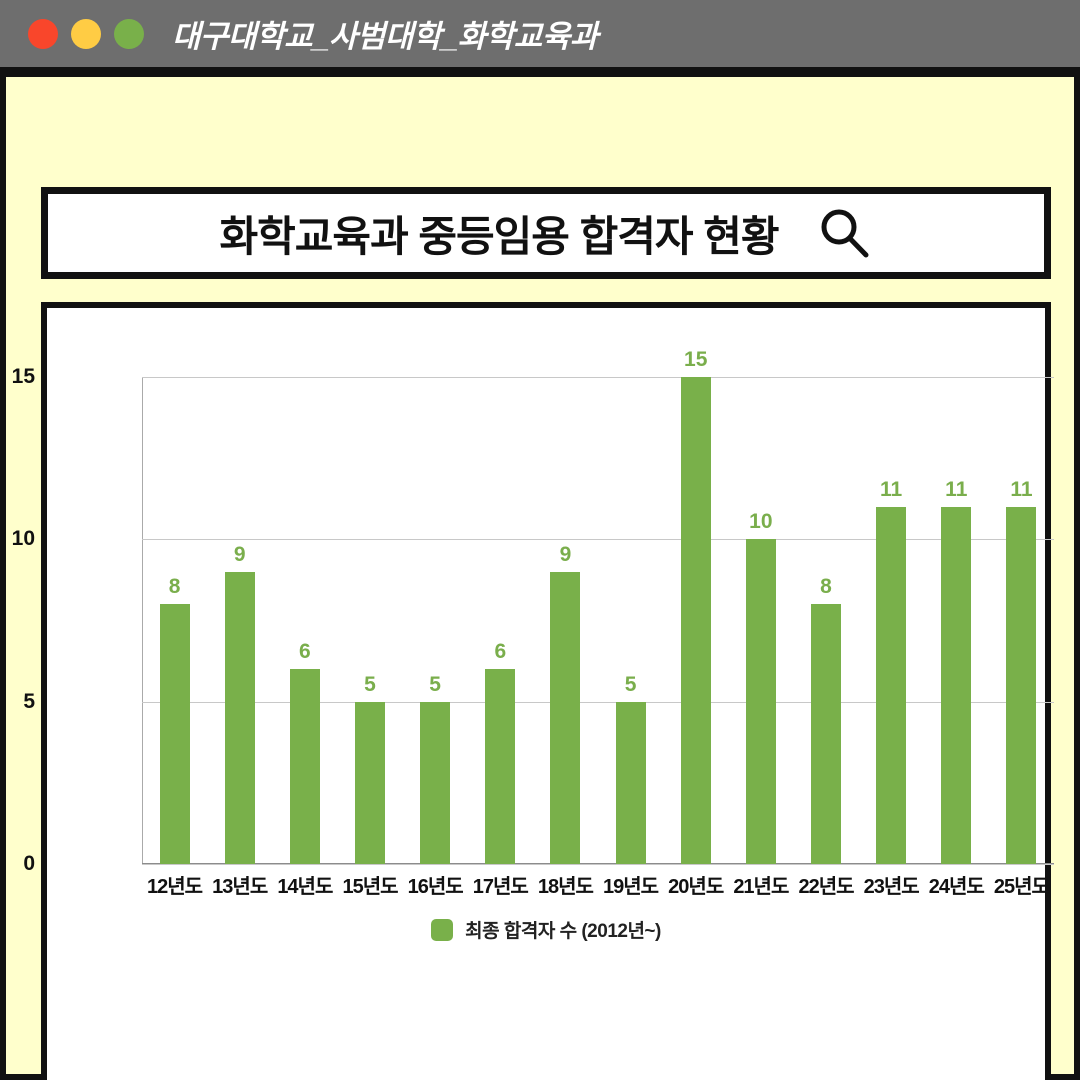  I want to click on x-tick-24년도: 24년도, so click(956, 887).